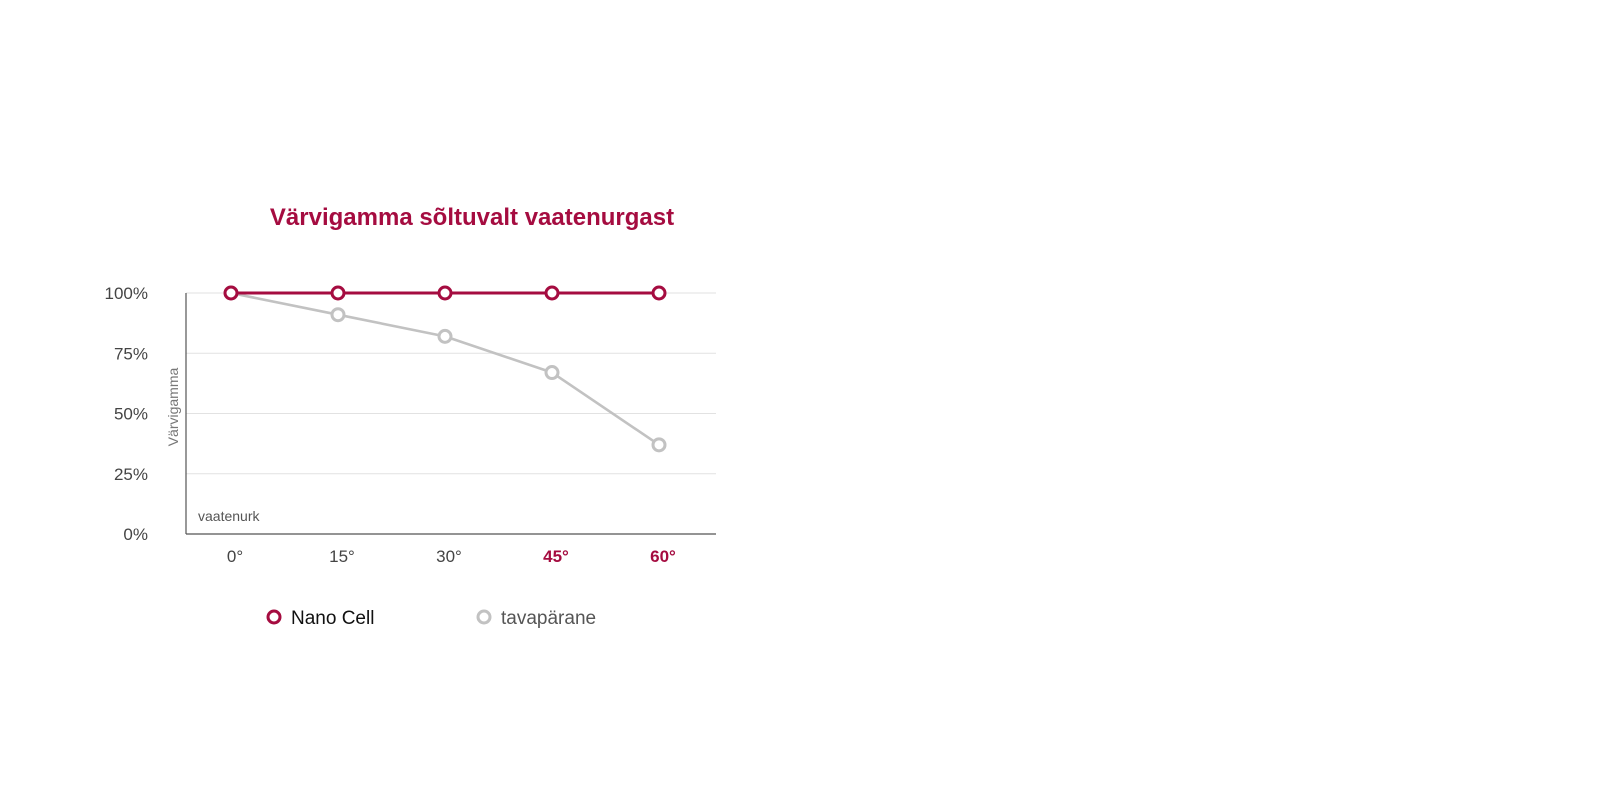 The image size is (1600, 800). I want to click on x-axis-label: vaatenurk, so click(229, 516).